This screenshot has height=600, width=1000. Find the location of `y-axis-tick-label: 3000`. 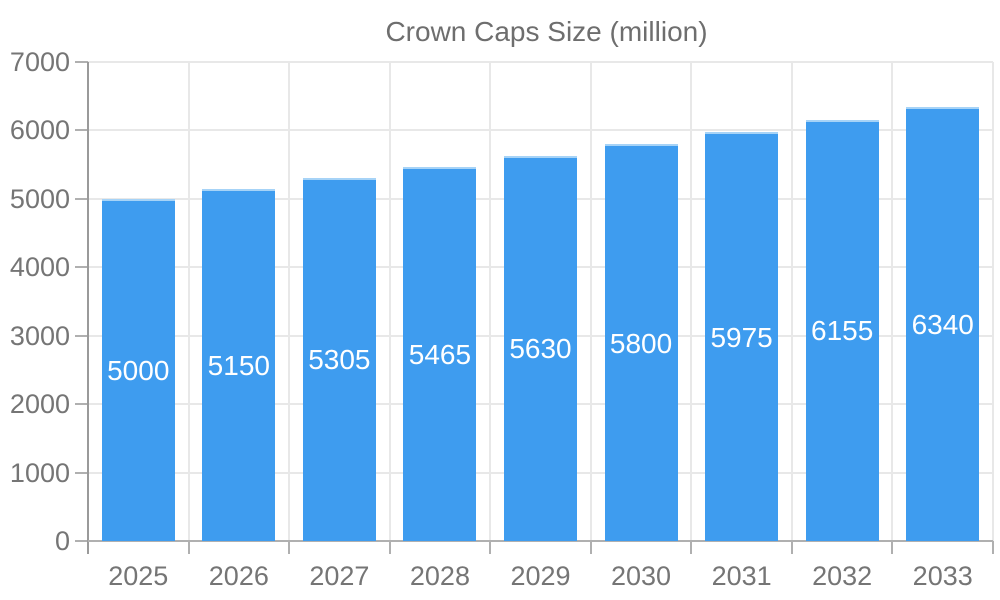

y-axis-tick-label: 3000 is located at coordinates (39, 335).